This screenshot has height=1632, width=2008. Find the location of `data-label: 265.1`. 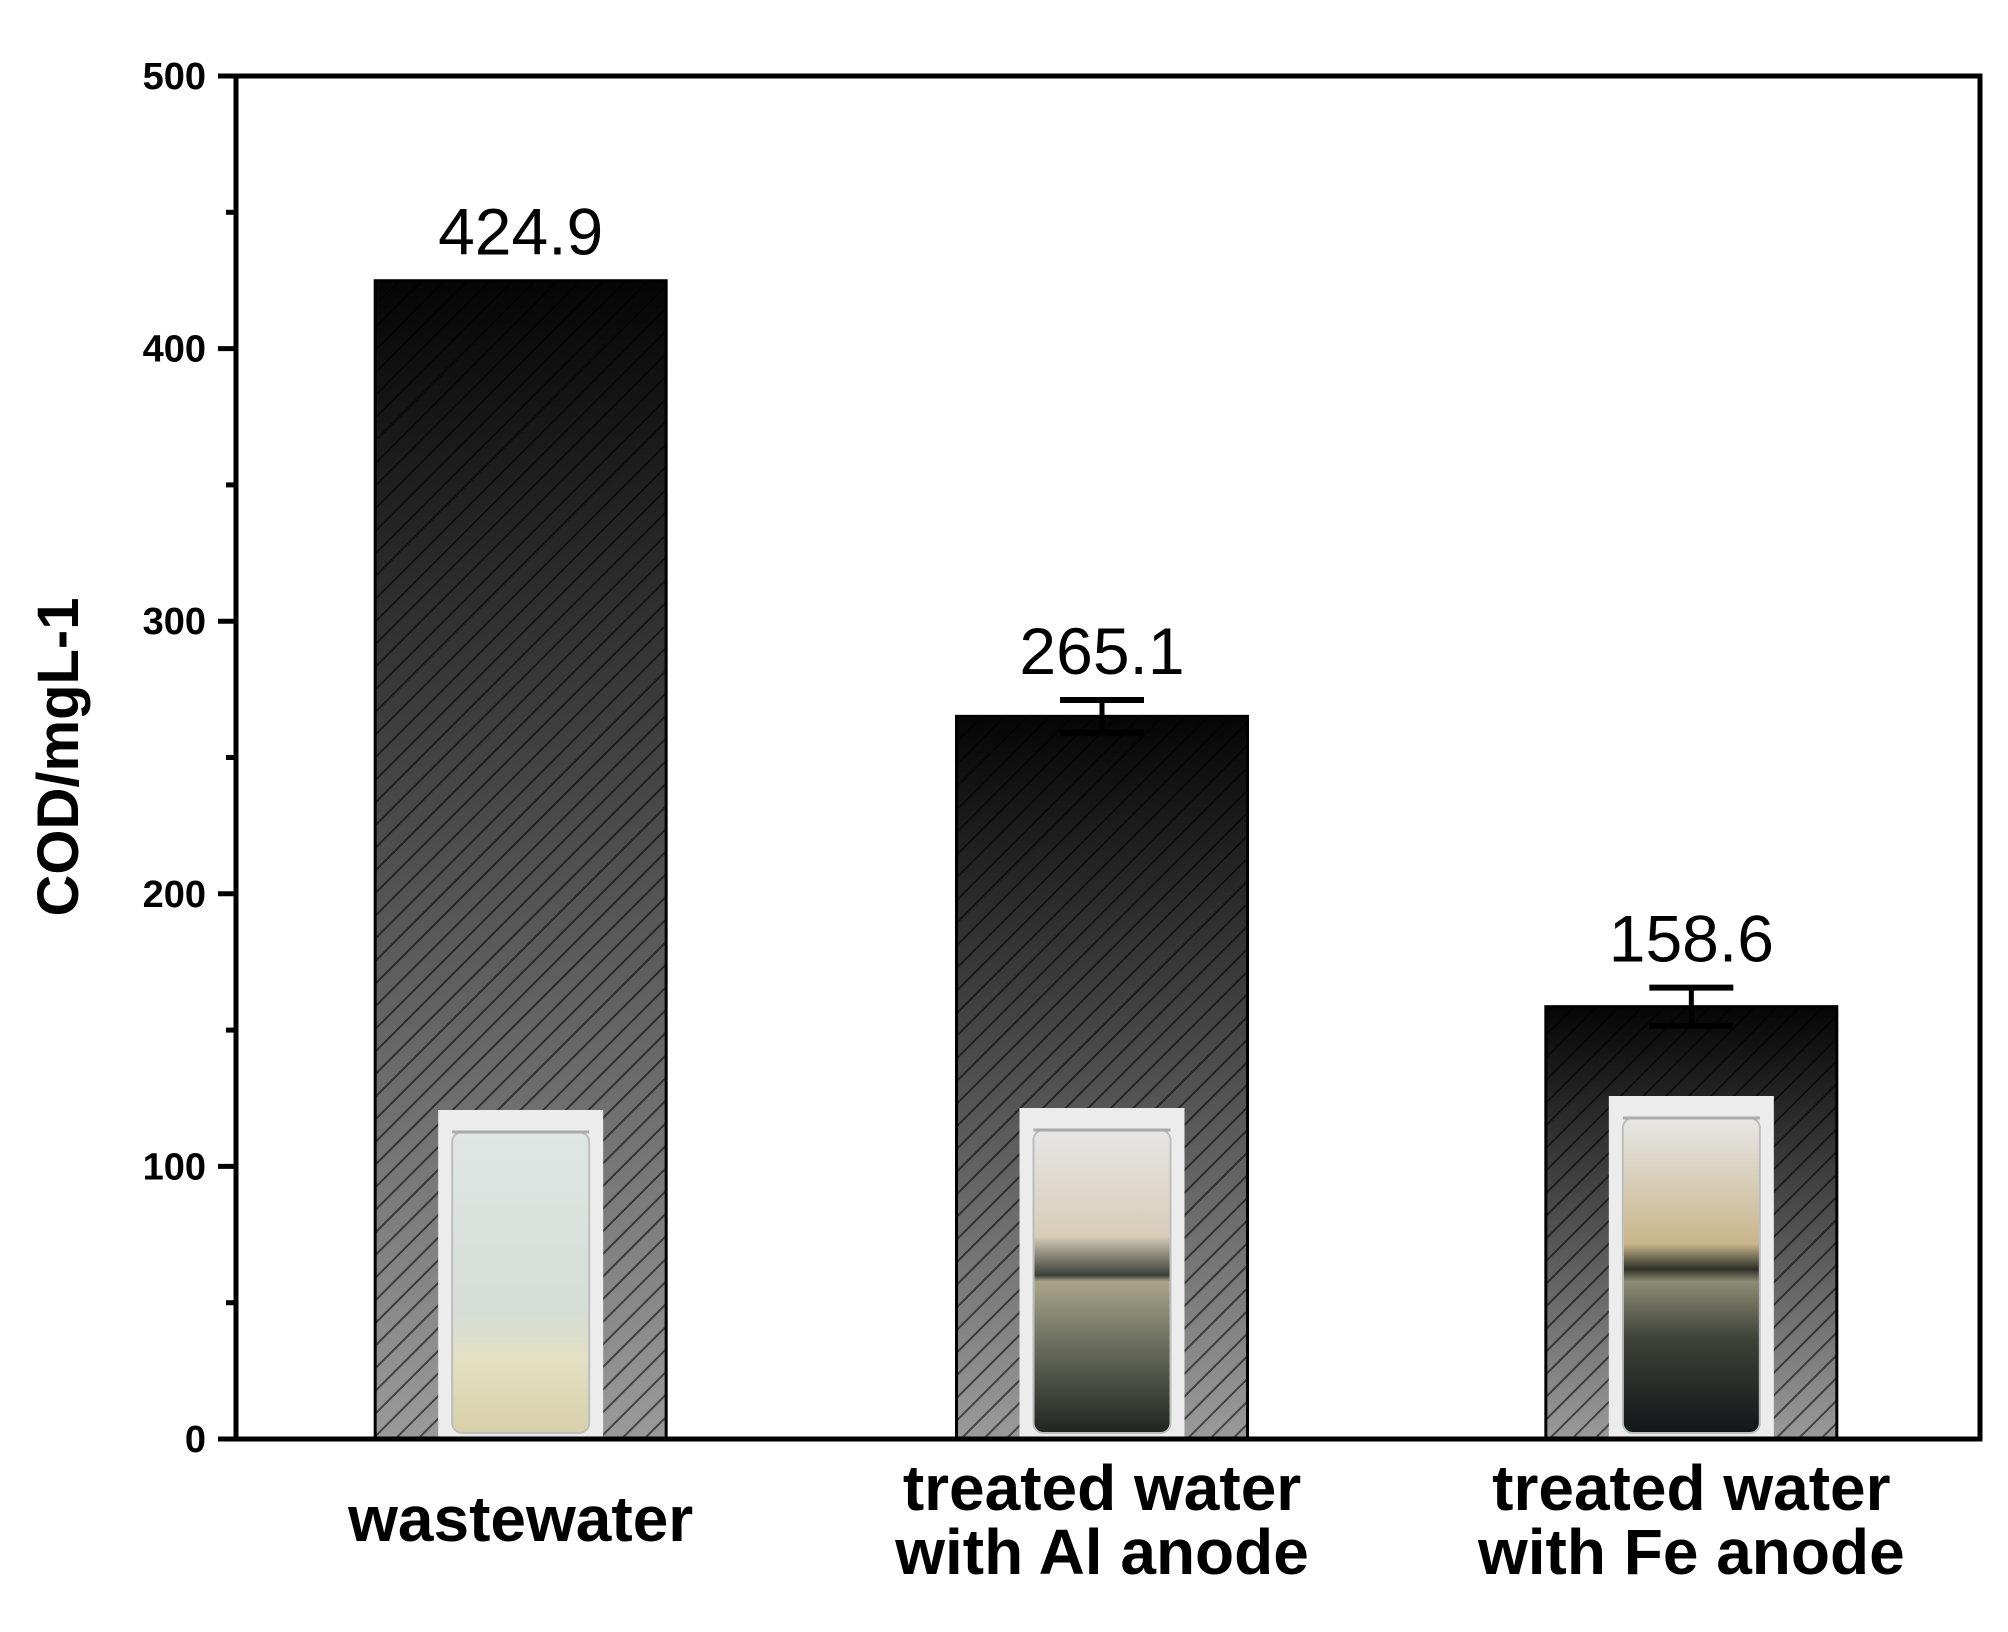

data-label: 265.1 is located at coordinates (1101, 651).